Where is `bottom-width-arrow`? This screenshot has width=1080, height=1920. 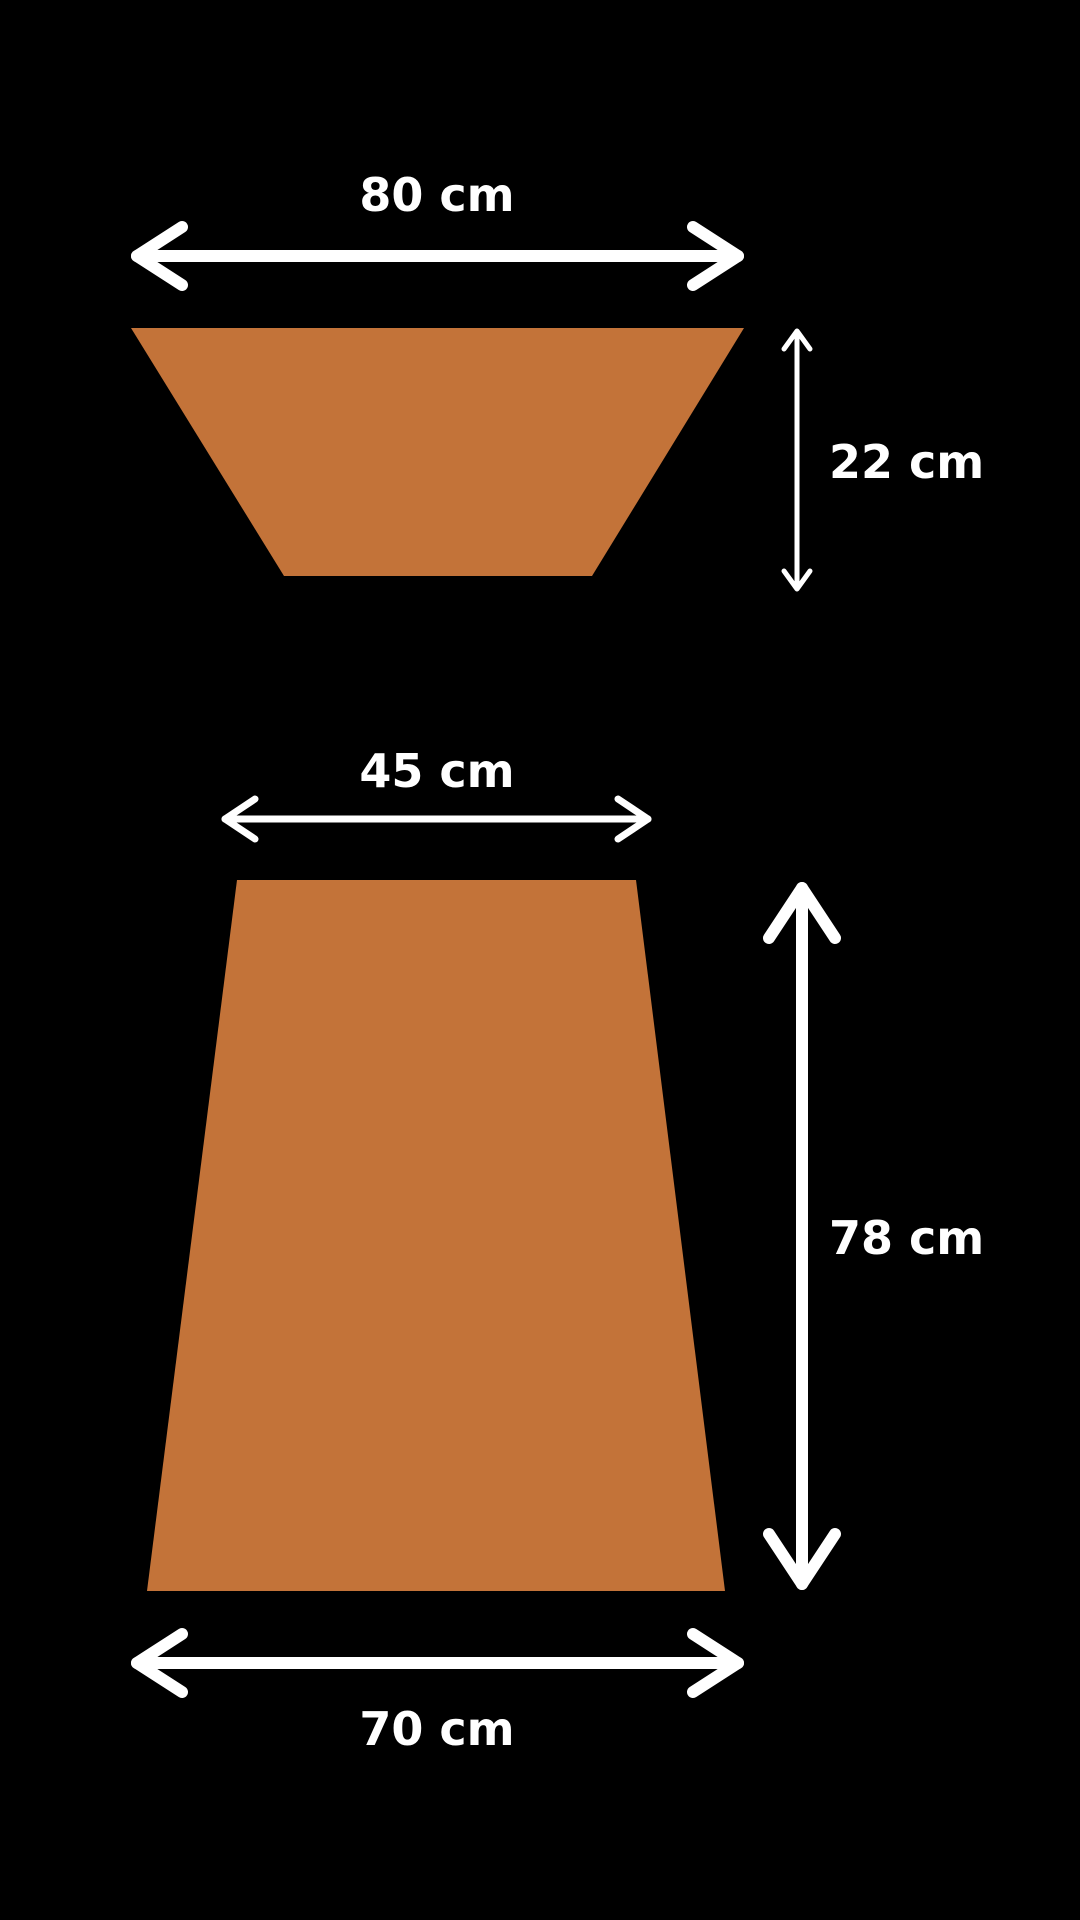 bottom-width-arrow is located at coordinates (437, 1663).